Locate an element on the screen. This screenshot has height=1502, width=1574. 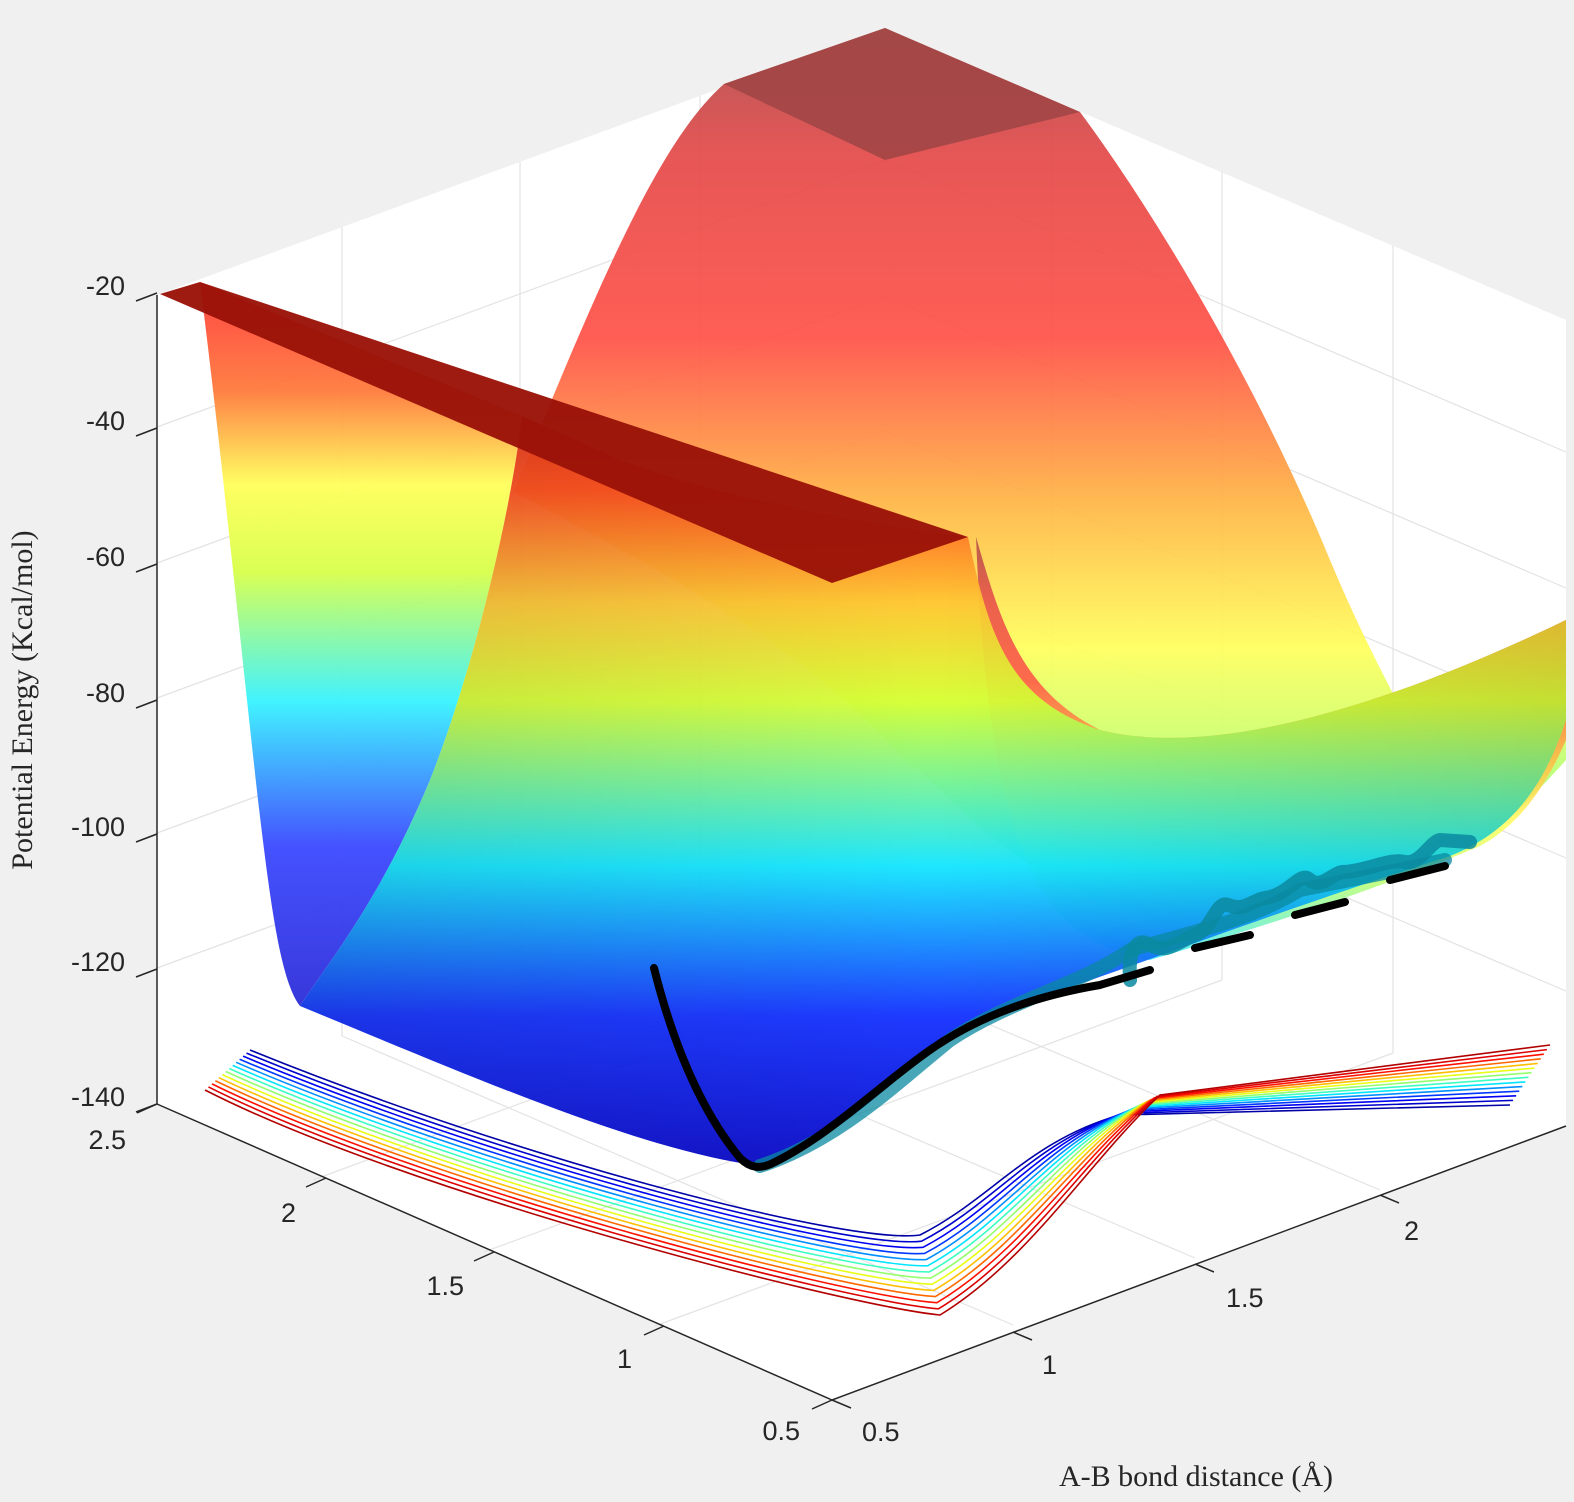
z-tick-label: -100 is located at coordinates (98, 827).